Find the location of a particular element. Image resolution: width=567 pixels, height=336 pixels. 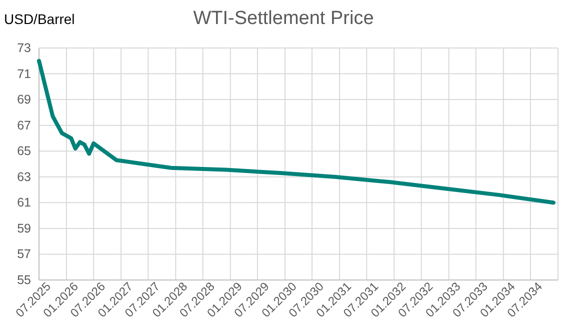

y-tick-label: 65 is located at coordinates (24, 151).